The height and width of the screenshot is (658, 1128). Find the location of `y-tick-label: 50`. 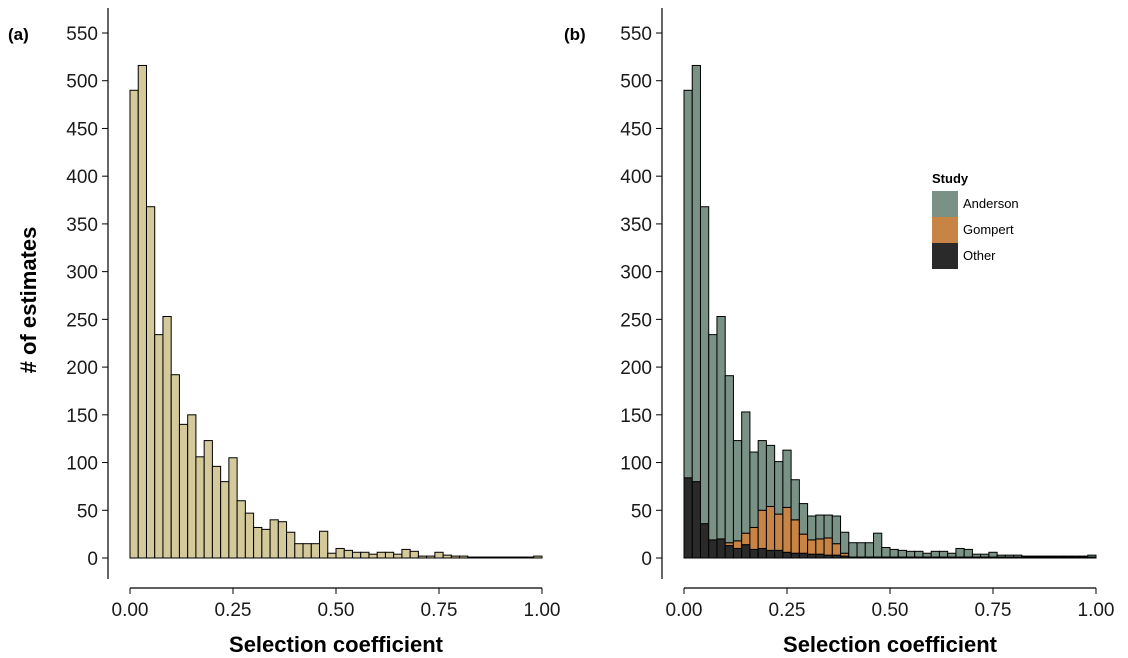

y-tick-label: 50 is located at coordinates (641, 511).